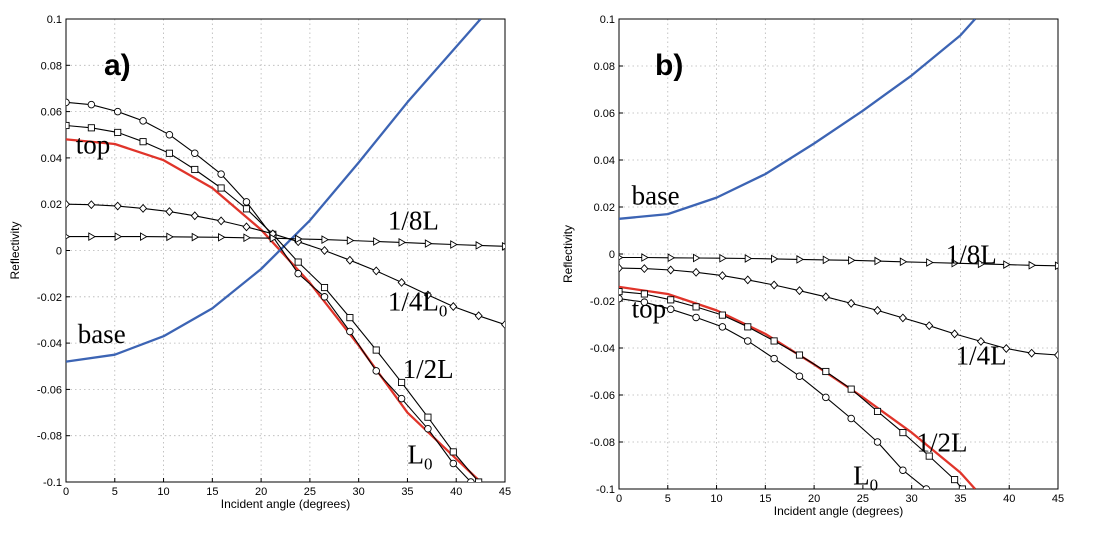 The image size is (1100, 540). What do you see at coordinates (49, 437) in the screenshot?
I see `y-tick-label: -0.08` at bounding box center [49, 437].